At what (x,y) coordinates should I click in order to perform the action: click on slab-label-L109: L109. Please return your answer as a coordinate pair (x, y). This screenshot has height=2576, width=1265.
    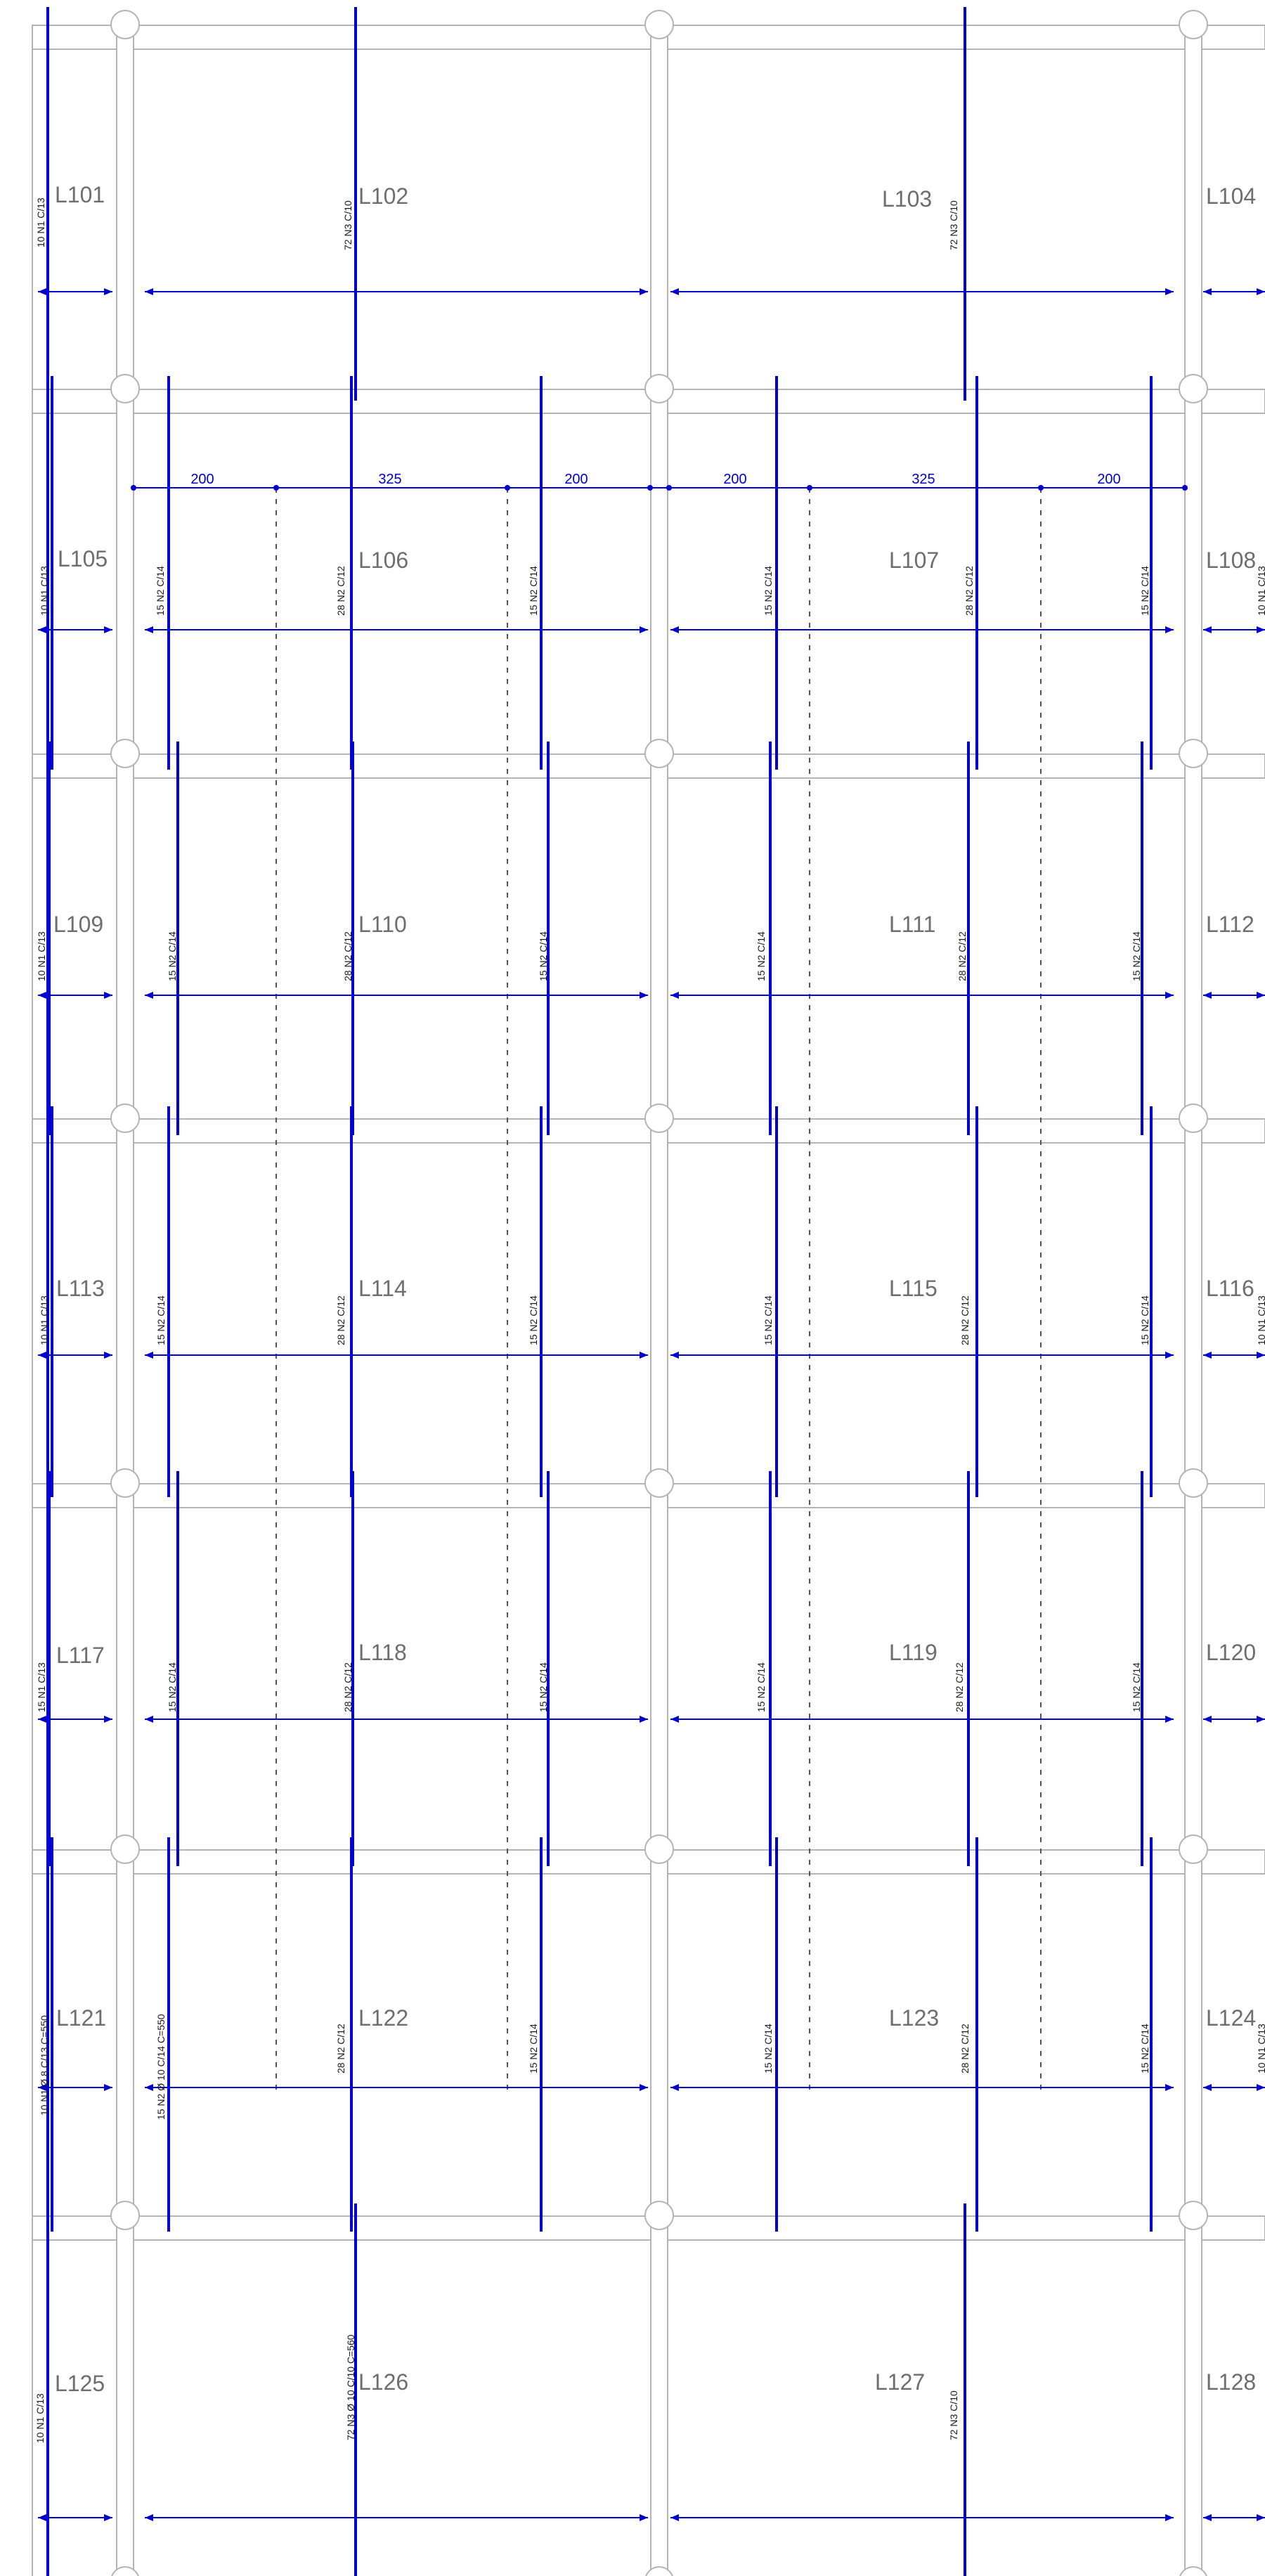
    Looking at the image, I should click on (78, 924).